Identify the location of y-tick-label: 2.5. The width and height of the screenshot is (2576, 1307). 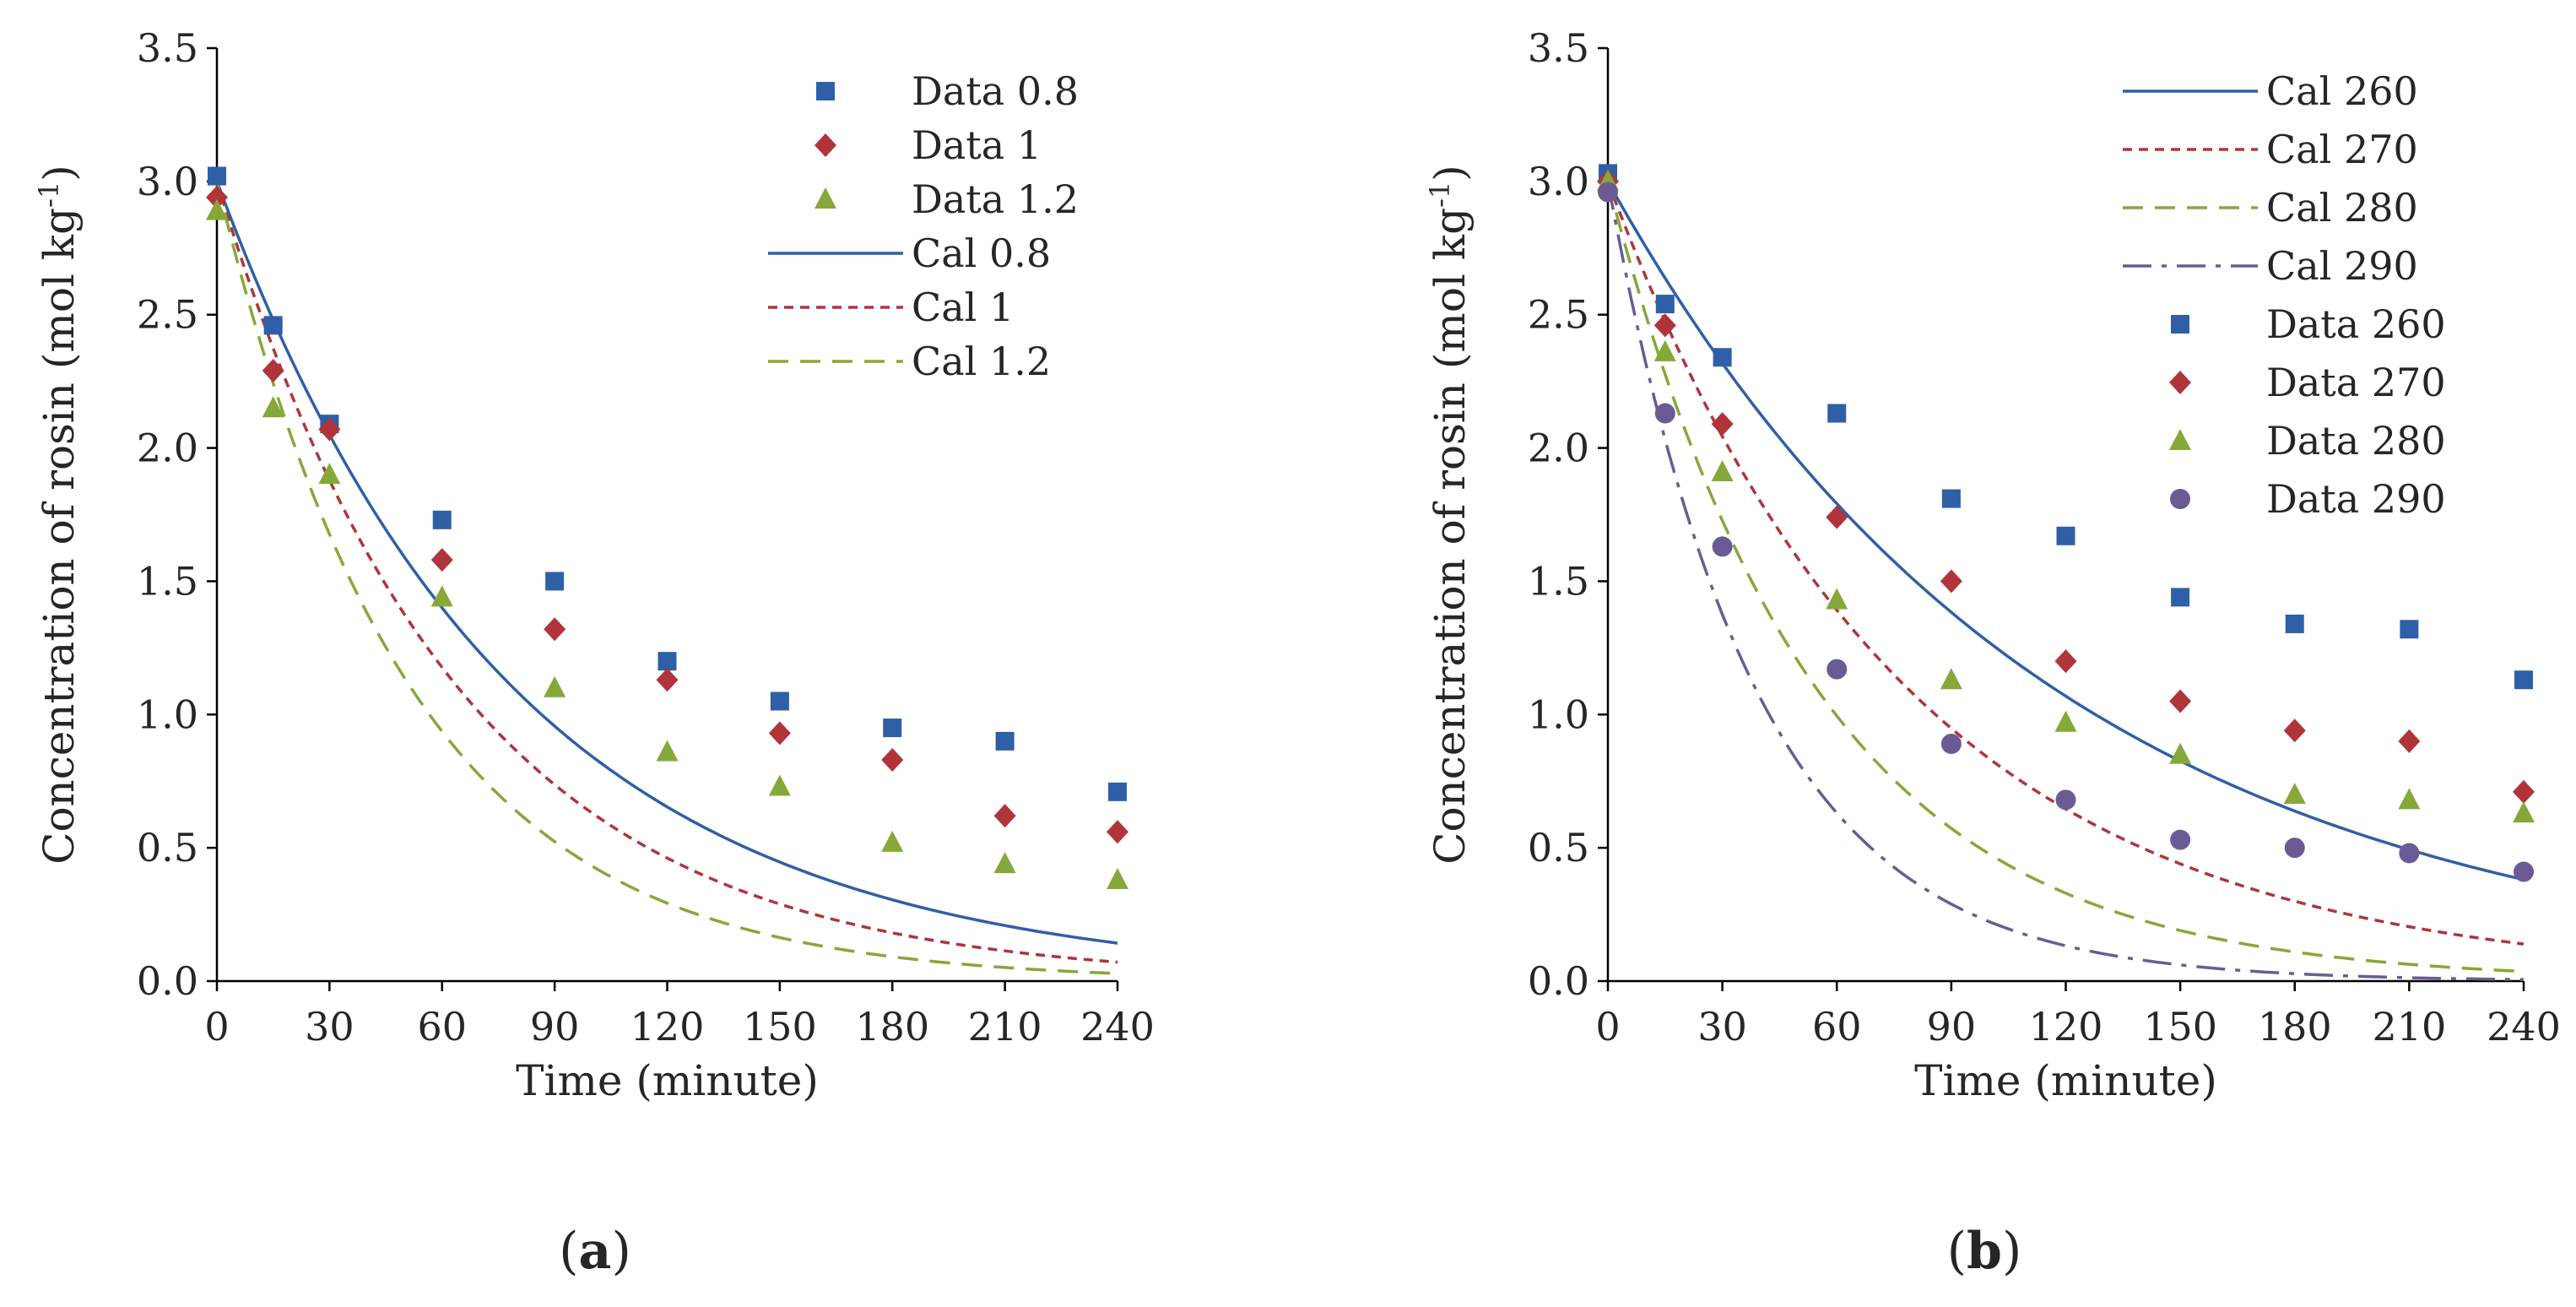
(167, 315).